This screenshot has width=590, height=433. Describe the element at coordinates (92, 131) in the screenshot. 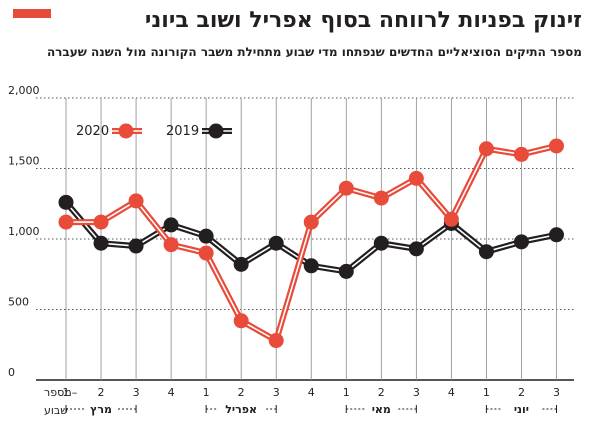

I see `legend-label-2020: 2020` at that location.